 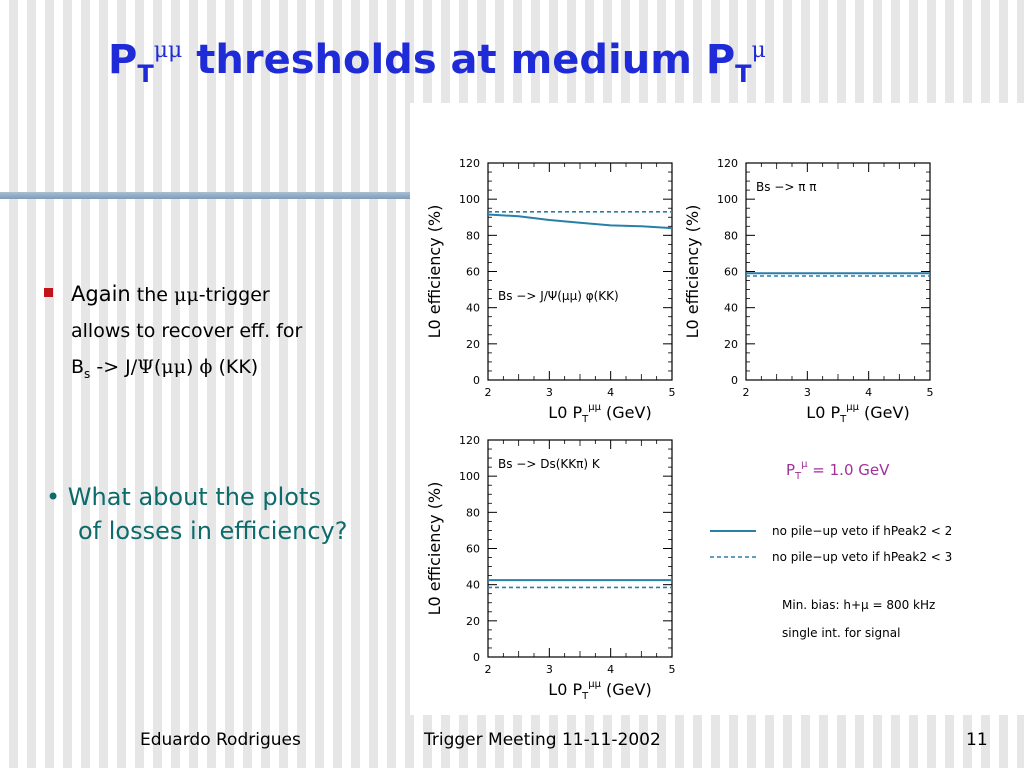 I want to click on plot1-xlabel-part-0: L0 P, so click(x=565, y=412).